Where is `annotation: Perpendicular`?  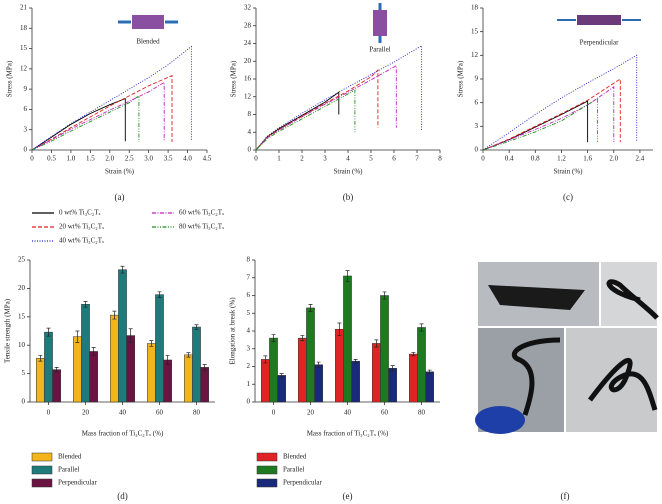
annotation: Perpendicular is located at coordinates (600, 43).